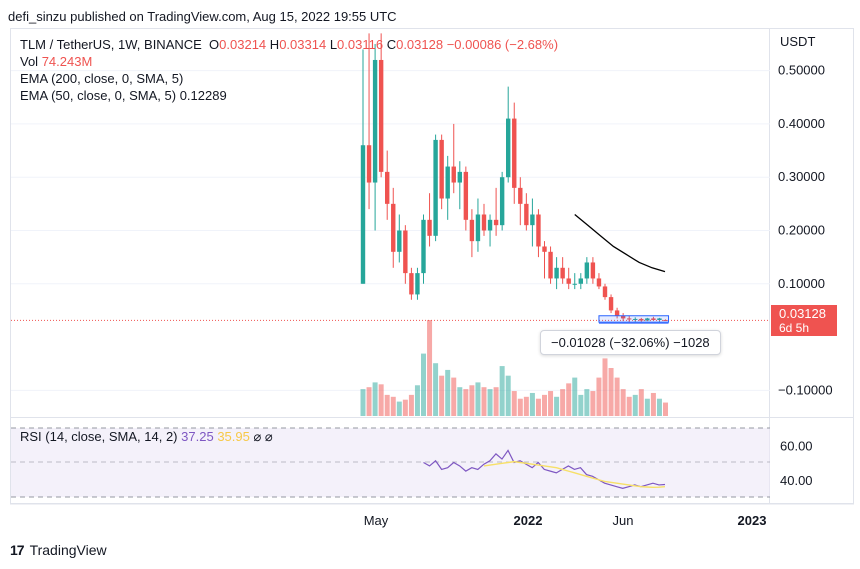 The image size is (860, 569). I want to click on time-tick-label: Jun, so click(623, 520).